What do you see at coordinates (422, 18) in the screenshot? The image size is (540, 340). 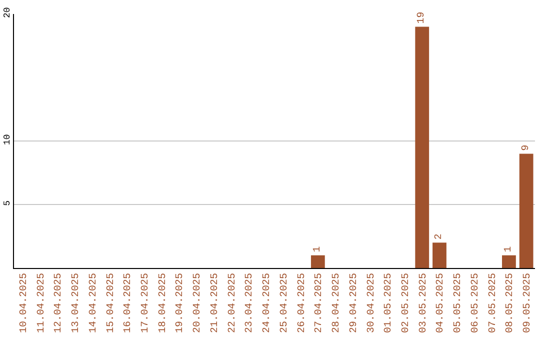 I see `data-label: 19` at bounding box center [422, 18].